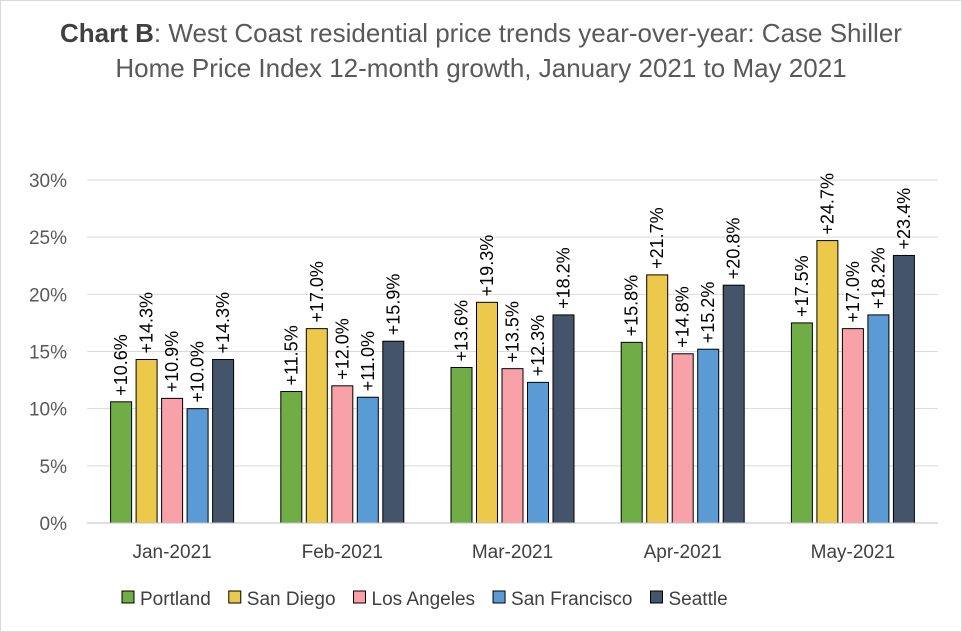 The height and width of the screenshot is (632, 962). Describe the element at coordinates (121, 365) in the screenshot. I see `data-label: +10.6%` at that location.